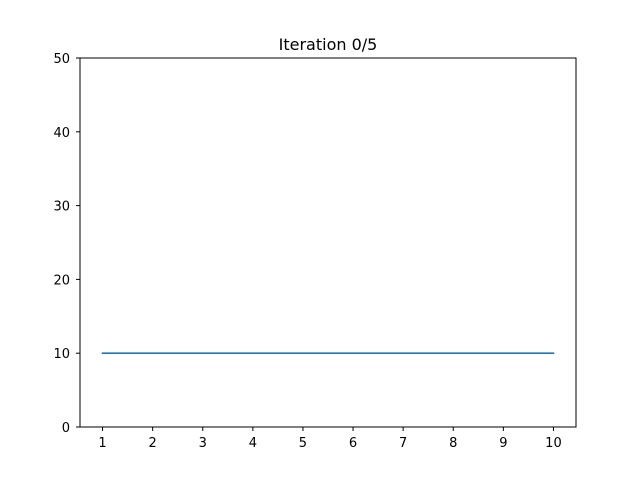  I want to click on x-tick-label: 1, so click(102, 443).